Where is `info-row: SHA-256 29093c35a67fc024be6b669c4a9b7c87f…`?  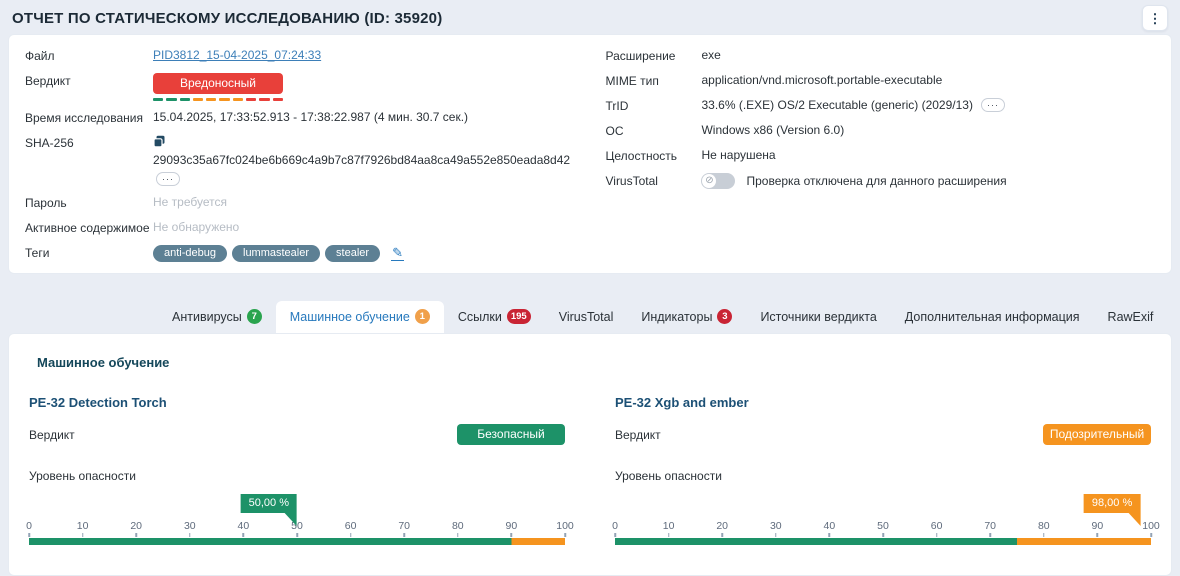 info-row: SHA-256 29093c35a67fc024be6b669c4a9b7c87f… is located at coordinates (305, 160).